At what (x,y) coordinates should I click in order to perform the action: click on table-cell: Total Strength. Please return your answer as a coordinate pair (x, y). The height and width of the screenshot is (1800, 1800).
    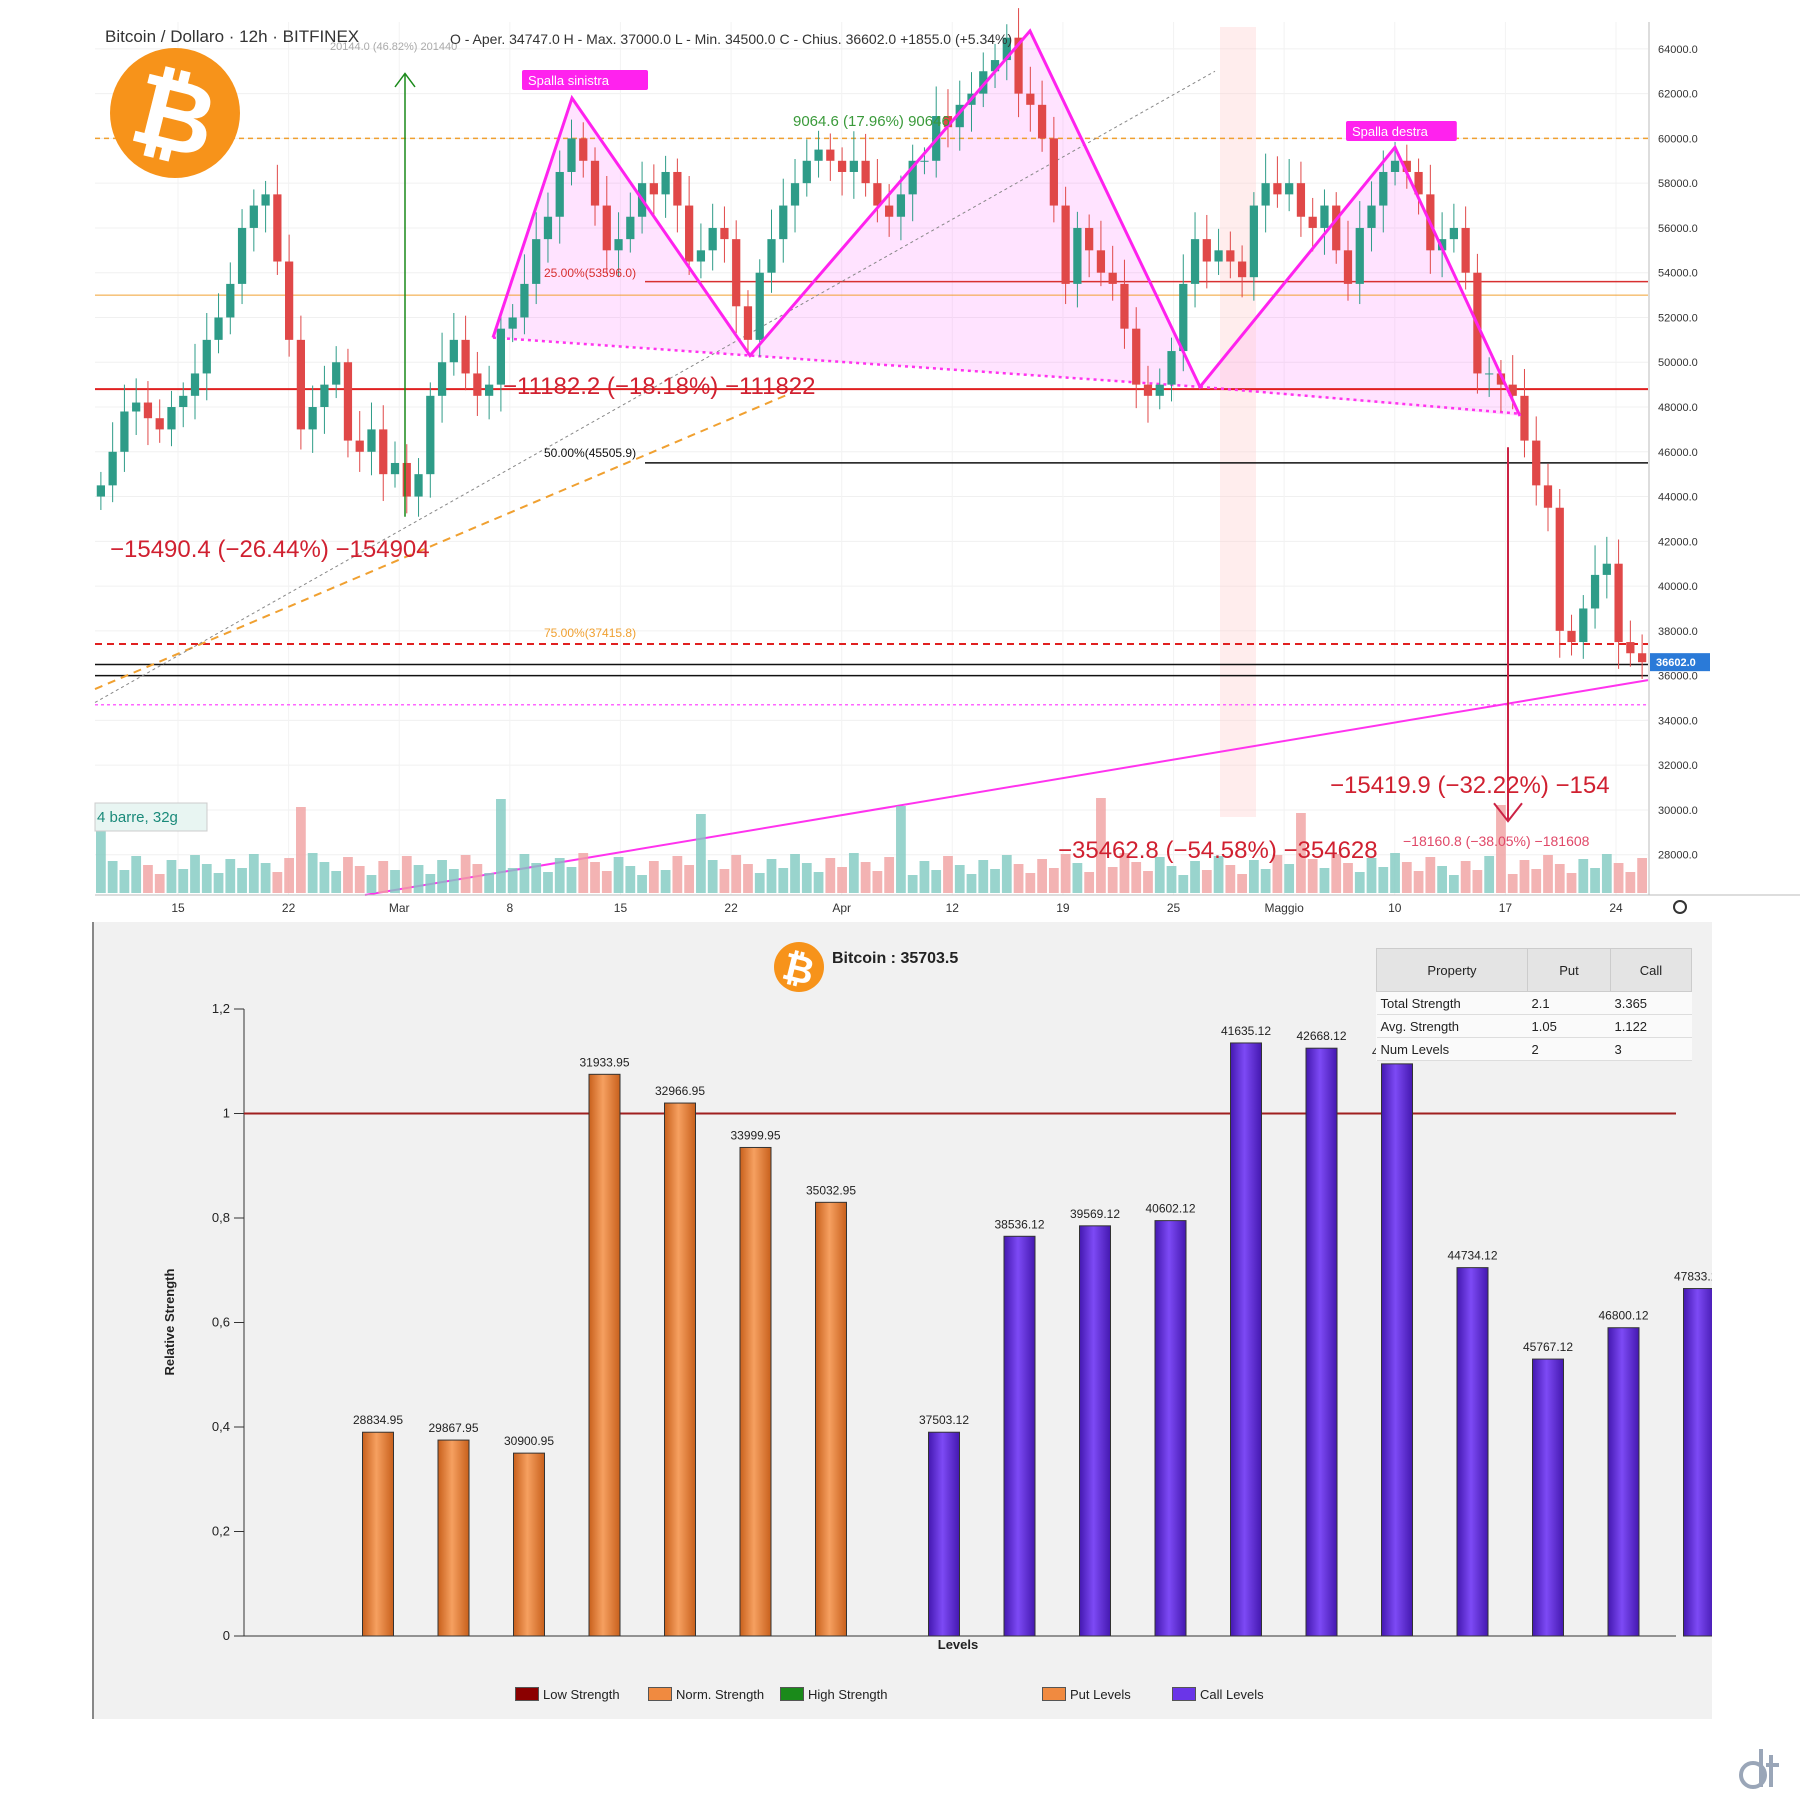
    Looking at the image, I should click on (1452, 1003).